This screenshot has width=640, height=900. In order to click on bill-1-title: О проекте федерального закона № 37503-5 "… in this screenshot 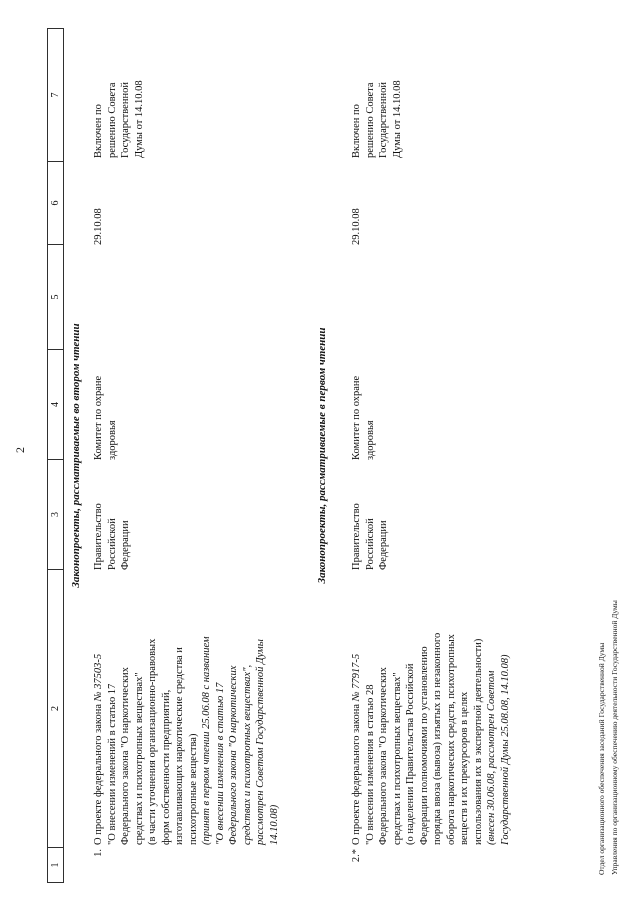, I will do `click(186, 740)`.